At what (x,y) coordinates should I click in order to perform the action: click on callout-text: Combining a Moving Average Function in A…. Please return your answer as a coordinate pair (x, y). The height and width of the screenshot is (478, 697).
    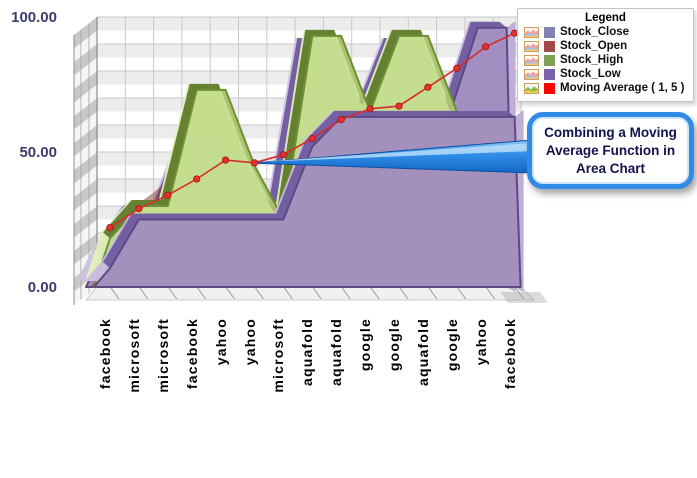
    Looking at the image, I should click on (610, 150).